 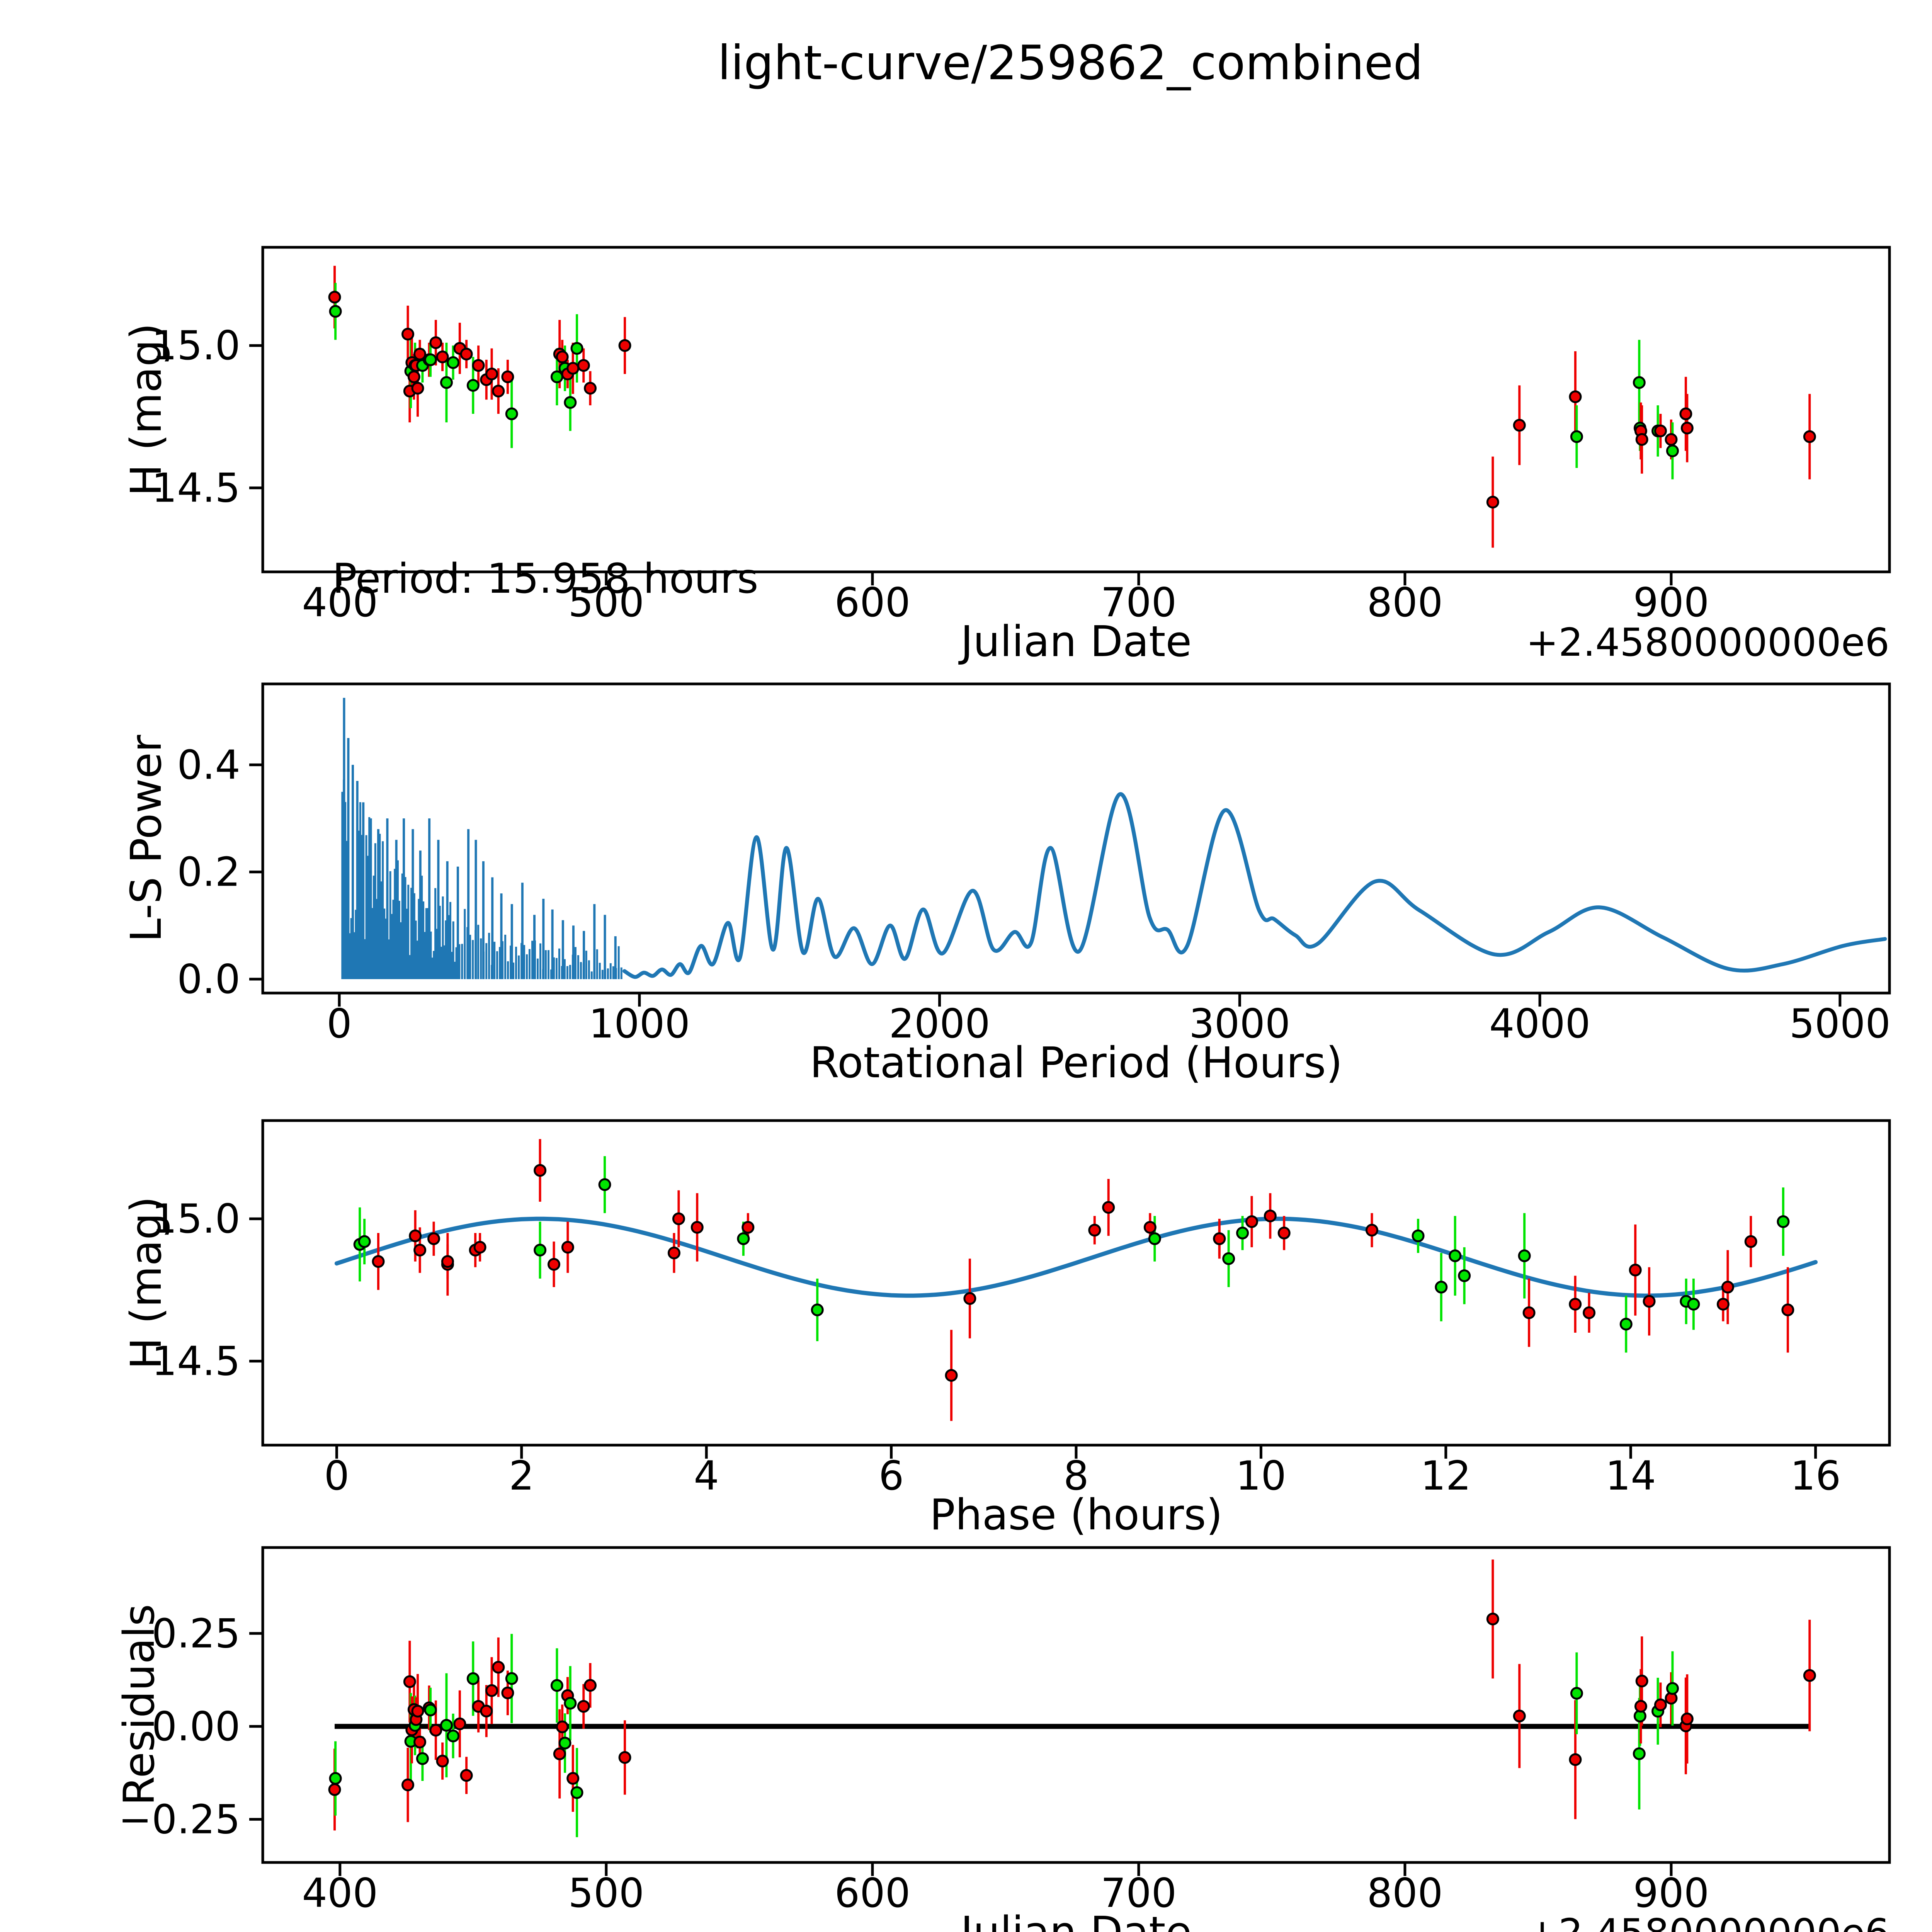 What do you see at coordinates (1139, 1894) in the screenshot?
I see `x-tick-label: 700` at bounding box center [1139, 1894].